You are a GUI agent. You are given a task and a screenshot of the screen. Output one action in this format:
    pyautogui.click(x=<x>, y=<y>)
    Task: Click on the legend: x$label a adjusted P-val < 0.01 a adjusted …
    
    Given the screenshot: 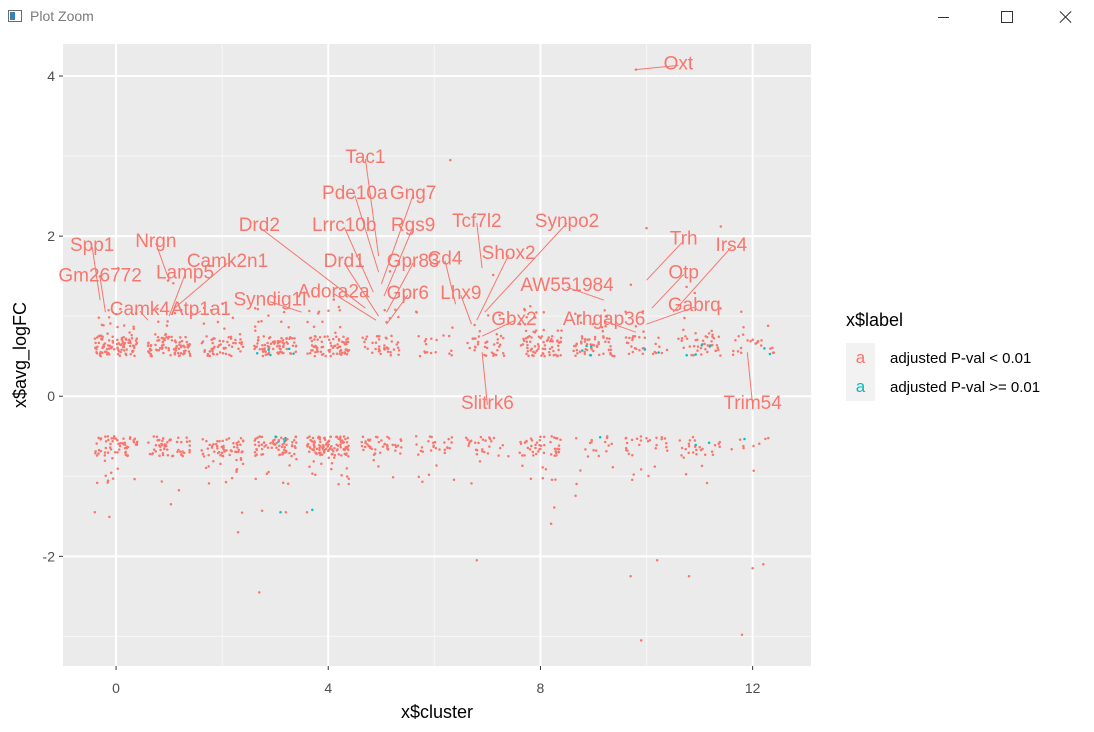 What is the action you would take?
    pyautogui.click(x=943, y=355)
    